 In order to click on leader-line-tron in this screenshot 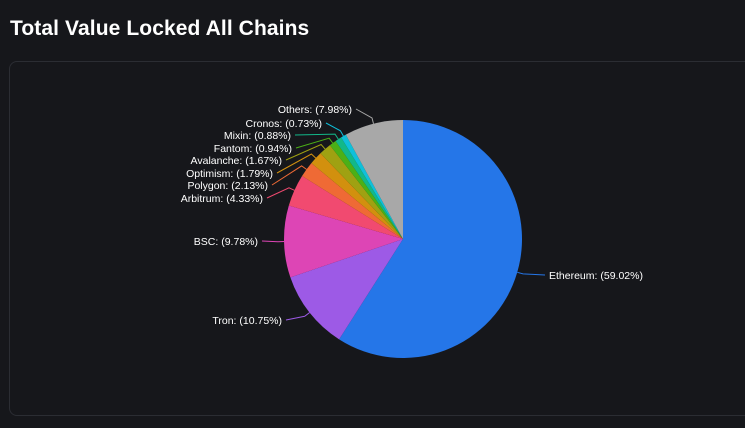, I will do `click(297, 316)`.